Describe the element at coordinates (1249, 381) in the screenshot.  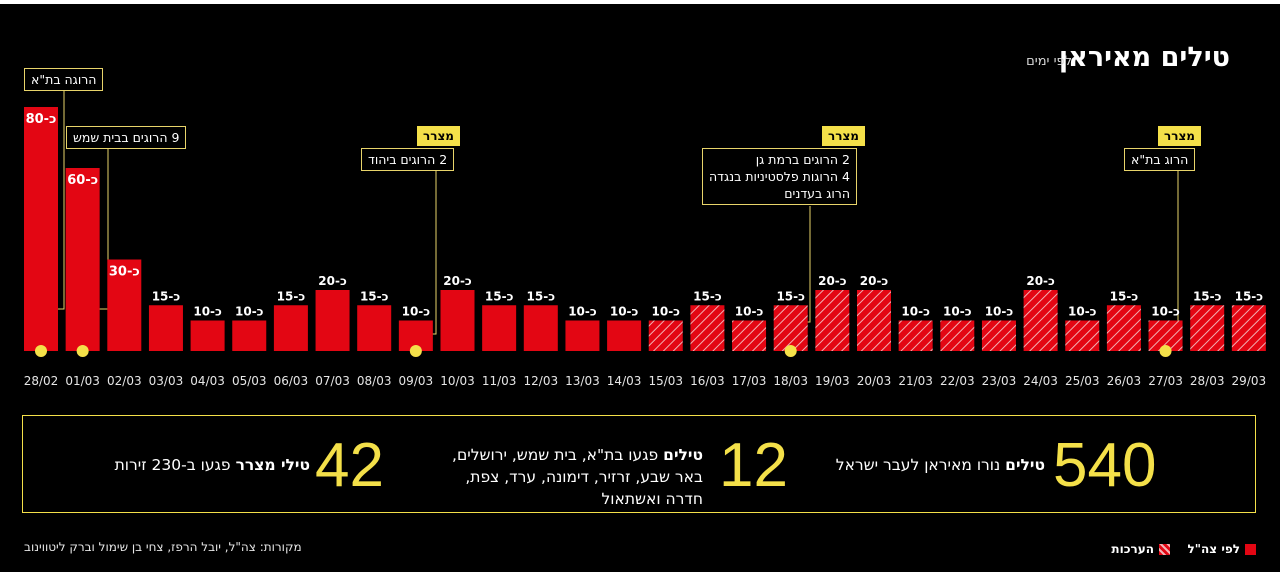
I see `x-tick-label: 29/03` at that location.